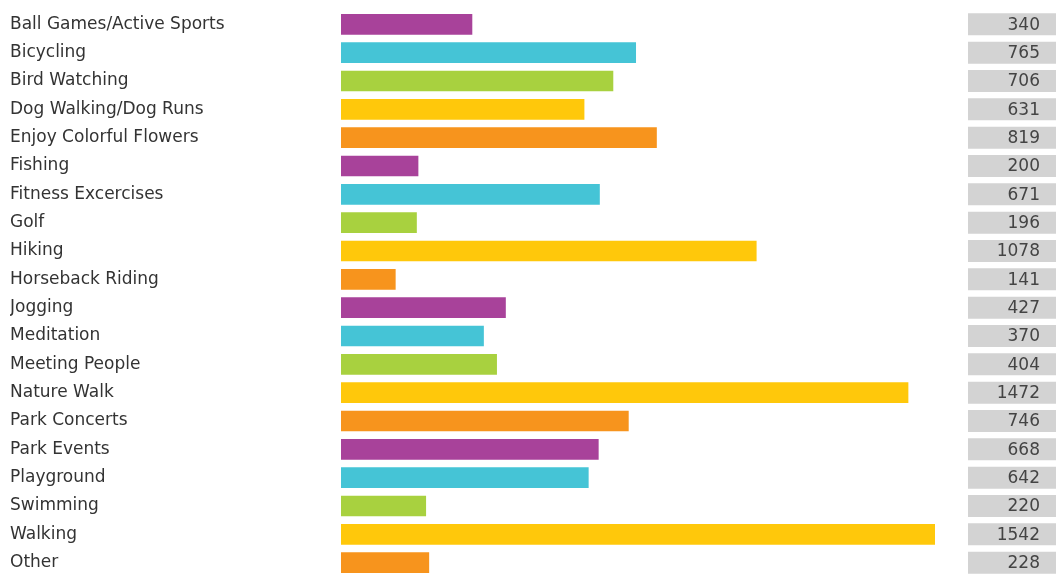  What do you see at coordinates (75, 362) in the screenshot?
I see `y-tick-label: Meeting People` at bounding box center [75, 362].